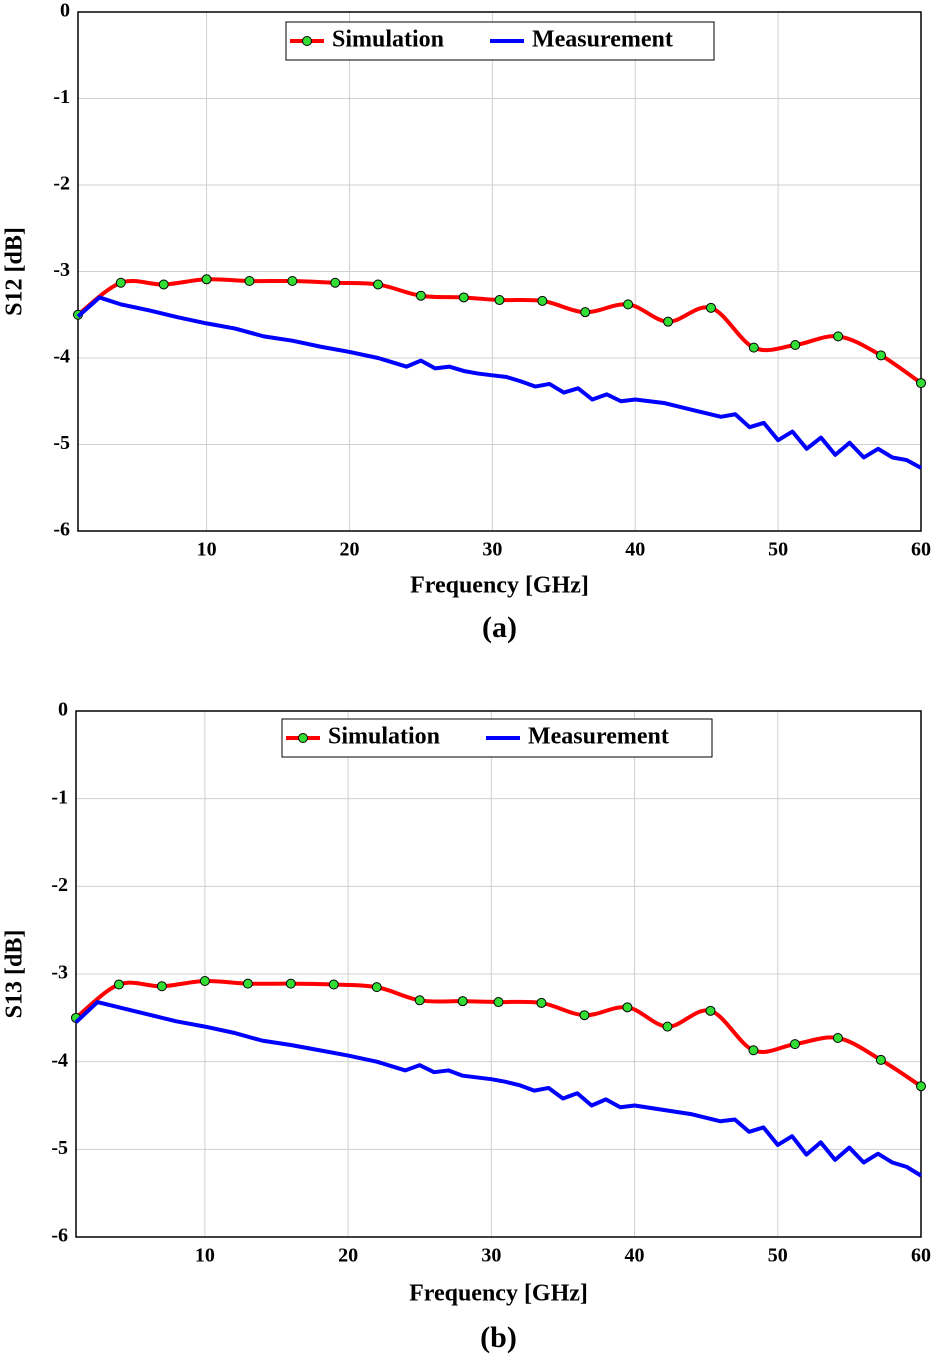 This screenshot has height=1362, width=937. What do you see at coordinates (15, 974) in the screenshot?
I see `y-axis-label: S13 [dB]` at bounding box center [15, 974].